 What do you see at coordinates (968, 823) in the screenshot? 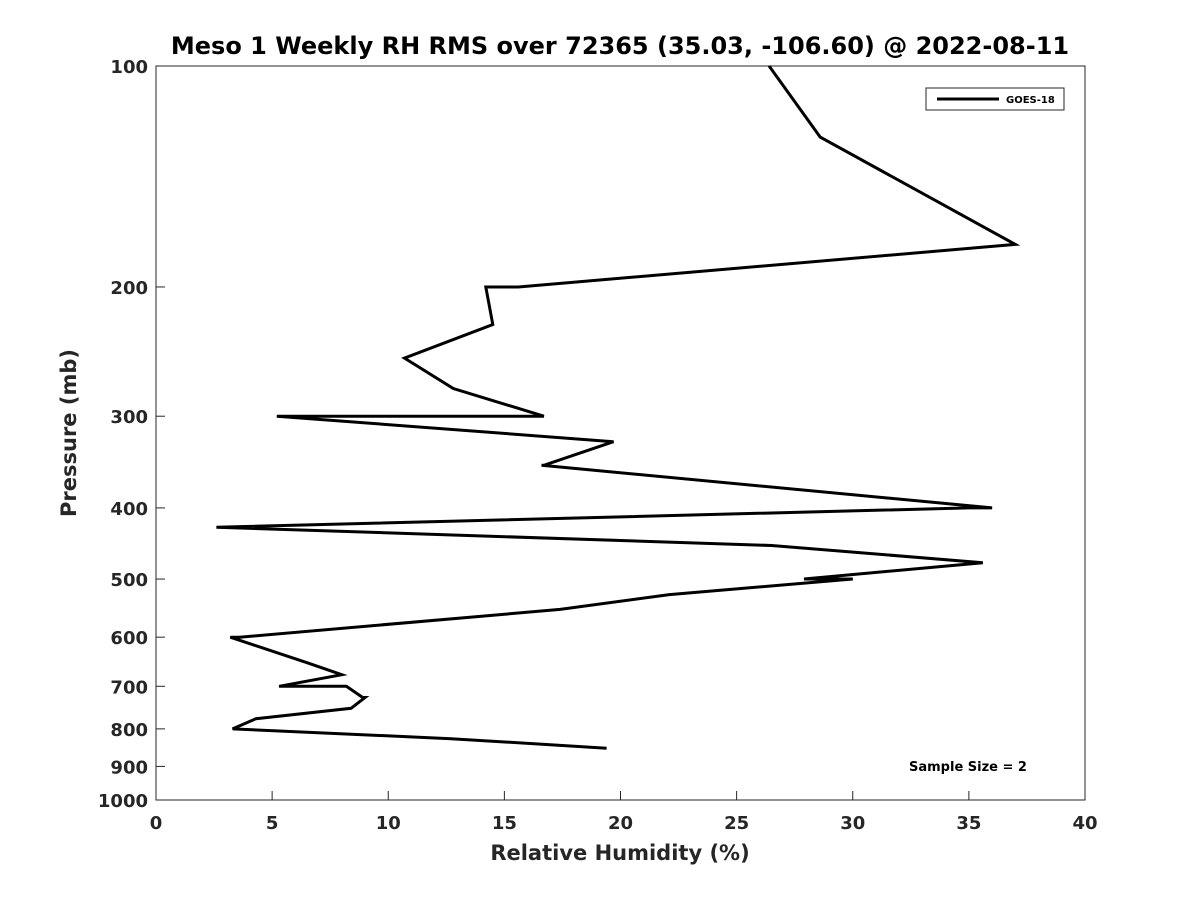
I see `x-tick-label: 35` at bounding box center [968, 823].